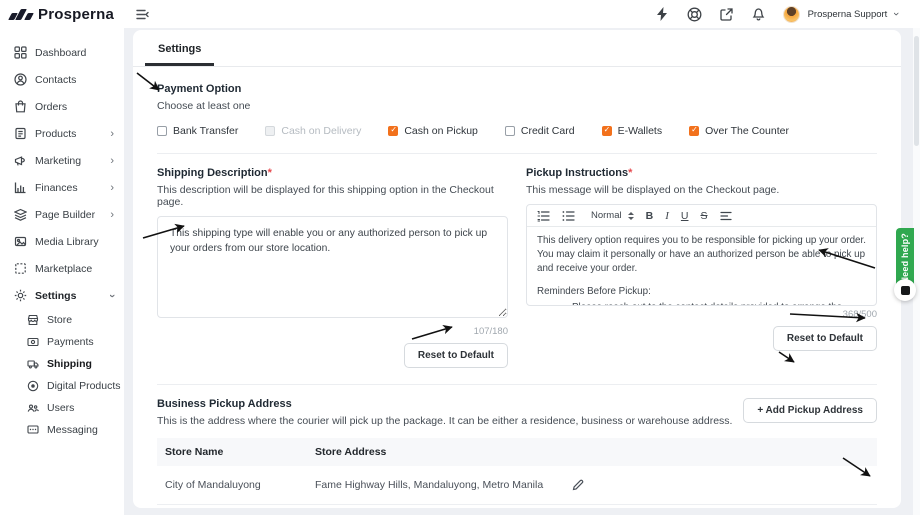 This screenshot has height=515, width=920. What do you see at coordinates (180, 53) in the screenshot?
I see `tab-settings: Settings` at bounding box center [180, 53].